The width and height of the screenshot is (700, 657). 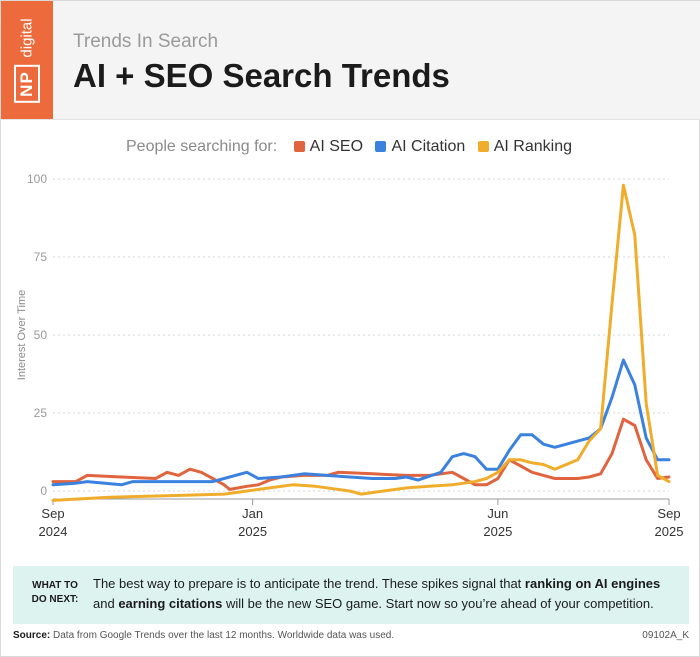 I want to click on legend-item-ai-seo: AI SEO, so click(x=328, y=147).